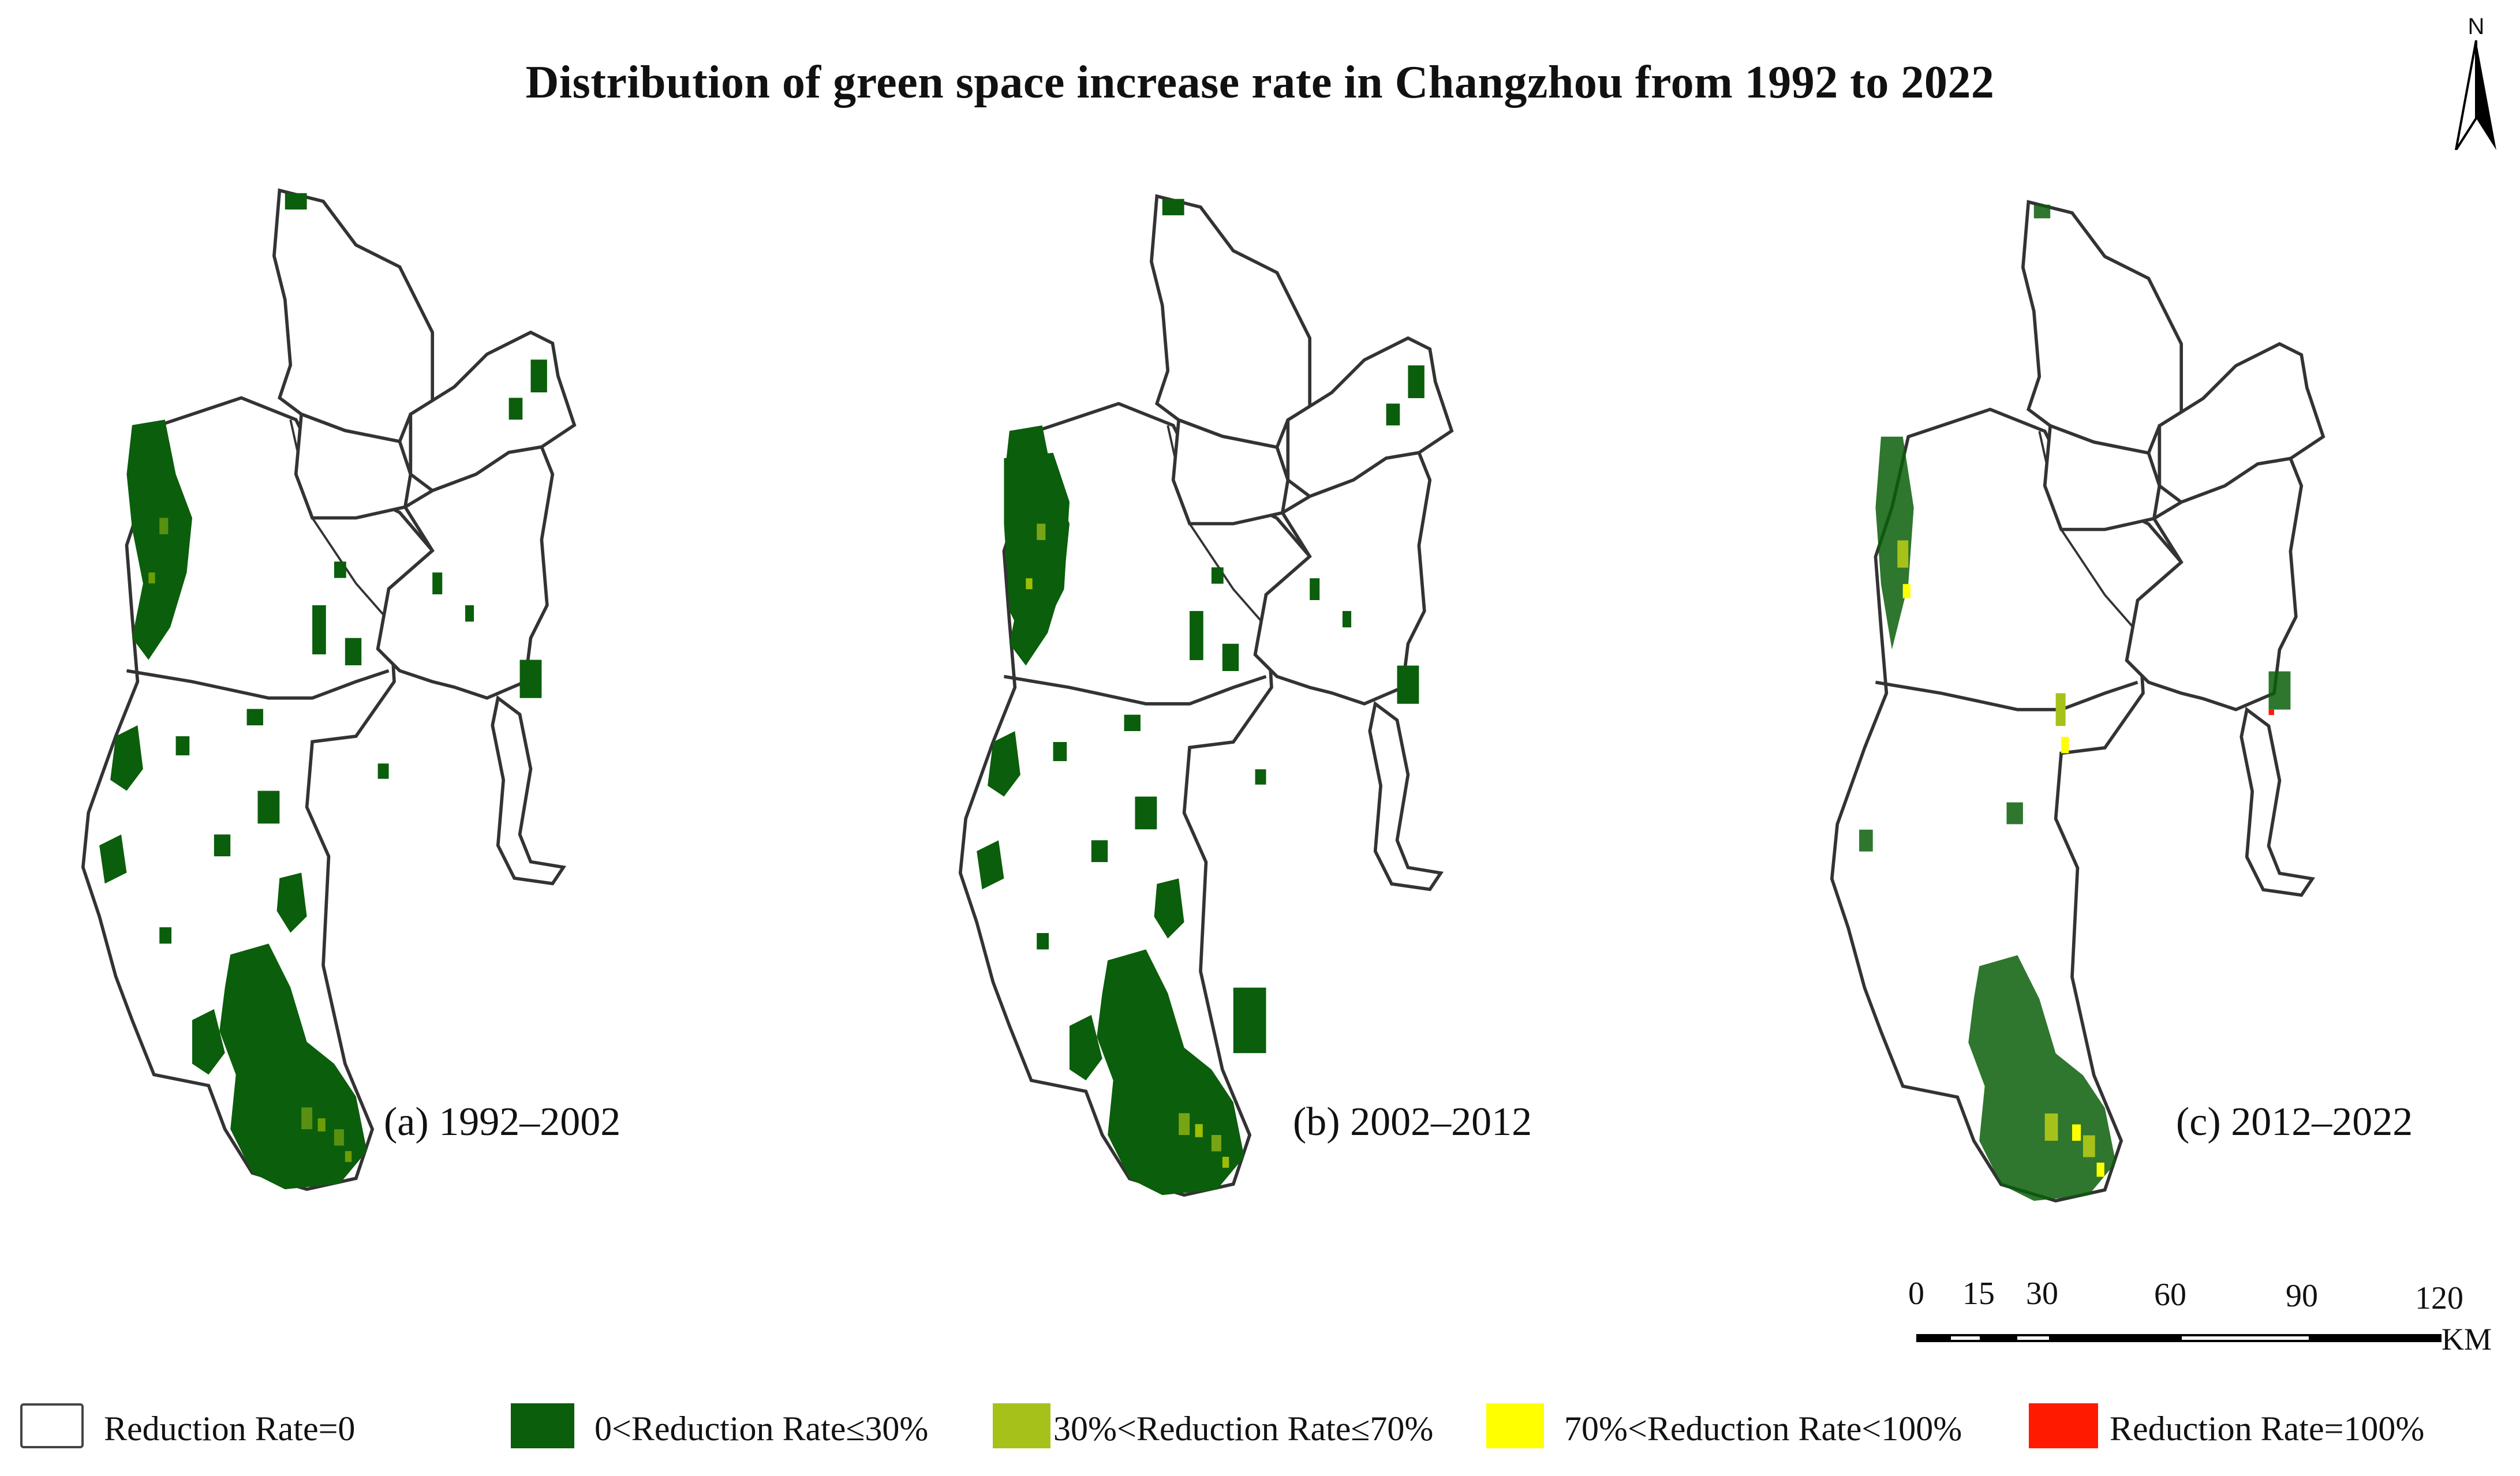  Describe the element at coordinates (502, 1122) in the screenshot. I see `panel-label-a: (a) 1992–2002` at that location.